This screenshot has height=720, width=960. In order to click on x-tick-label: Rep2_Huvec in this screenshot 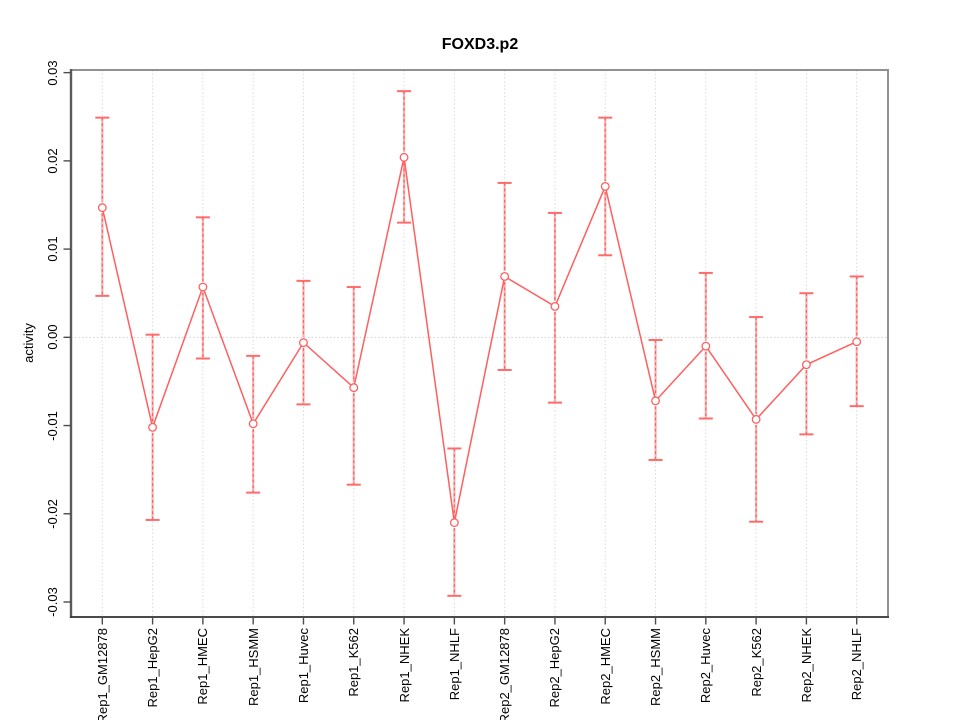, I will do `click(706, 666)`.